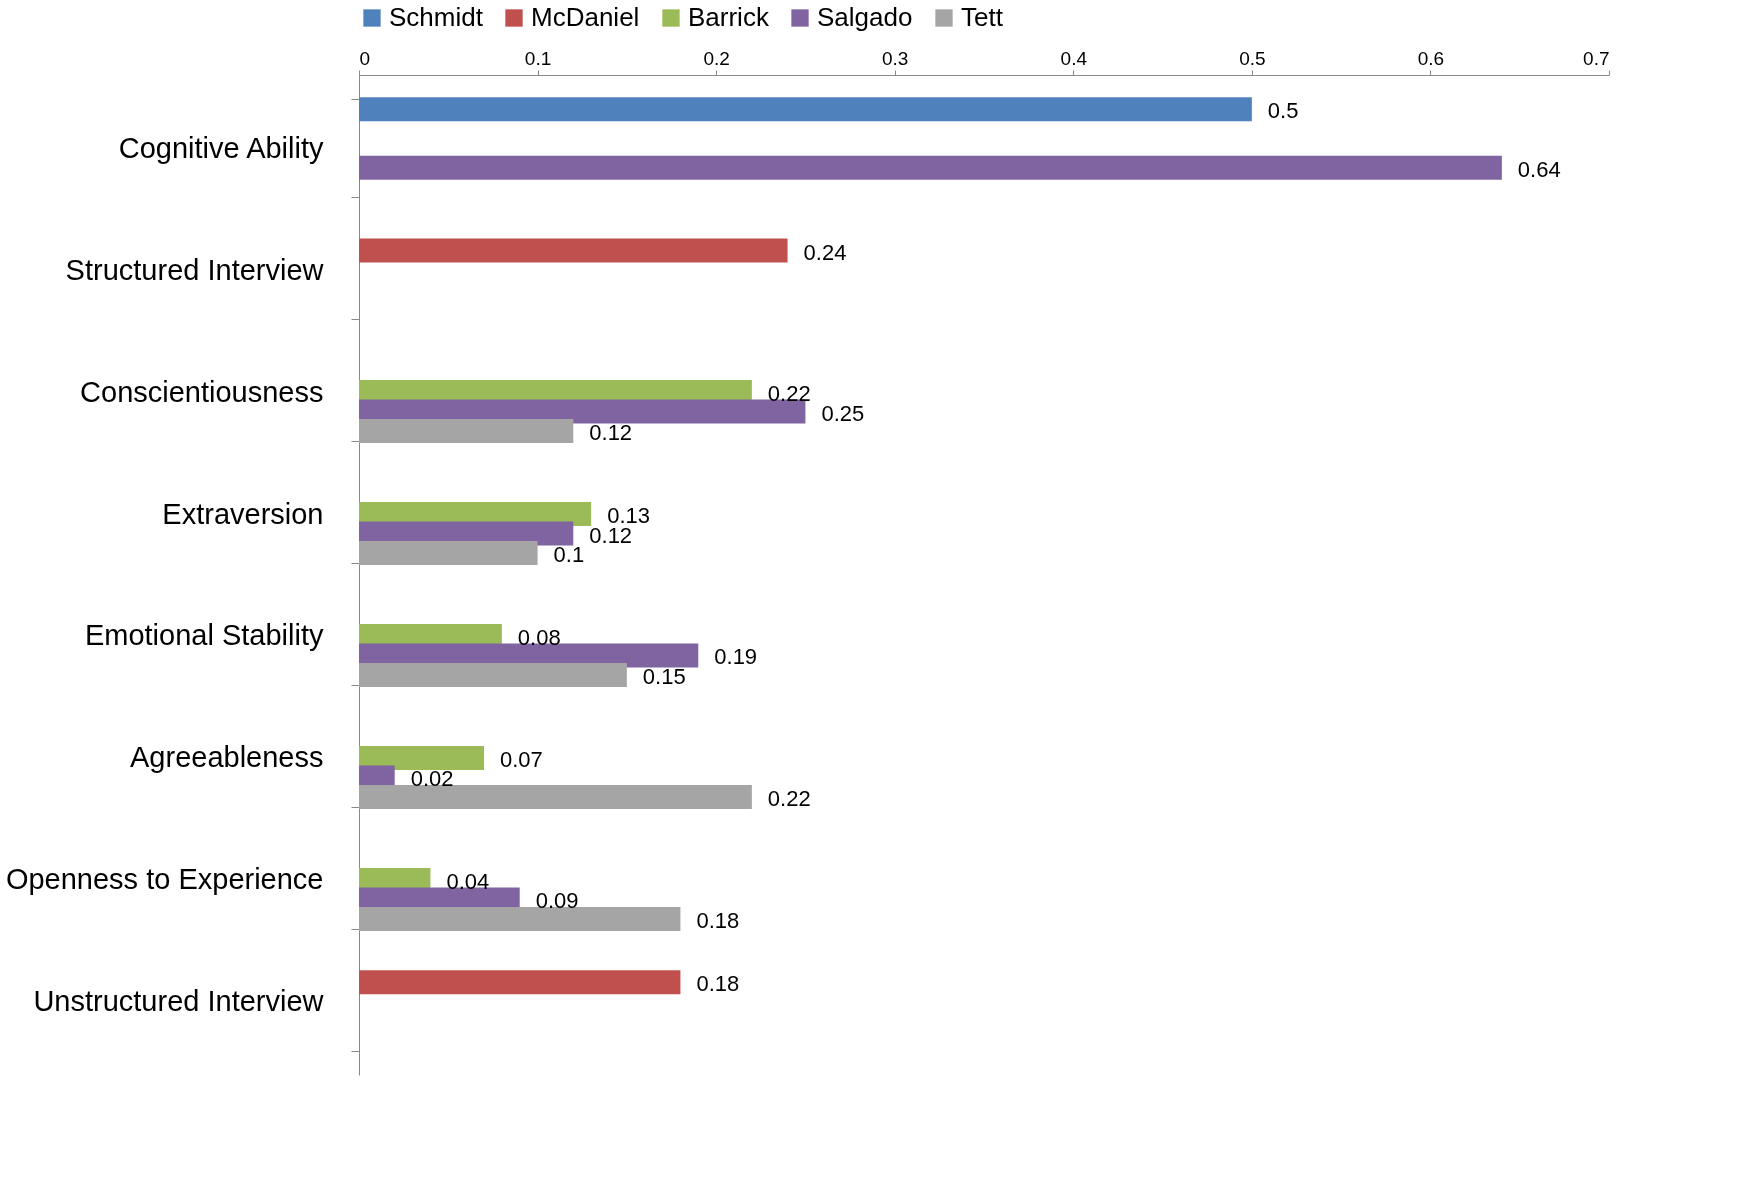 This screenshot has height=1189, width=1754. Describe the element at coordinates (585, 17) in the screenshot. I see `legend-label: McDaniel` at that location.